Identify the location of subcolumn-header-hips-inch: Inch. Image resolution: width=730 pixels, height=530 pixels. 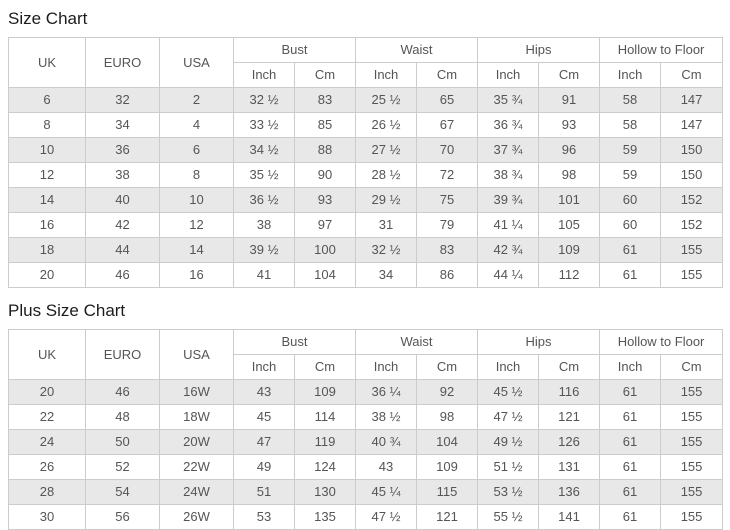
(508, 367).